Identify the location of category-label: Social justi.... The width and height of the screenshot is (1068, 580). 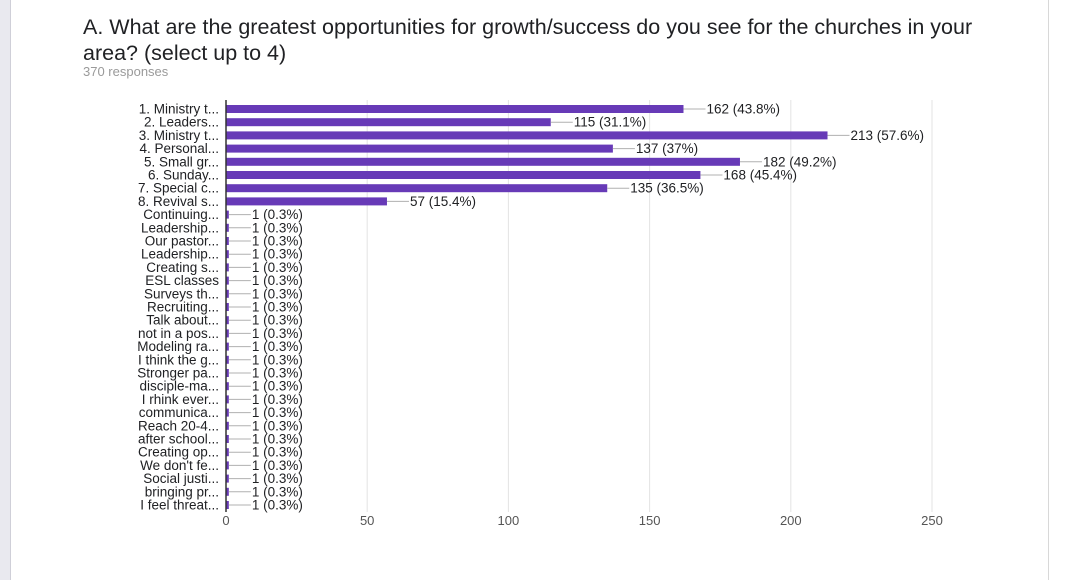
(181, 478).